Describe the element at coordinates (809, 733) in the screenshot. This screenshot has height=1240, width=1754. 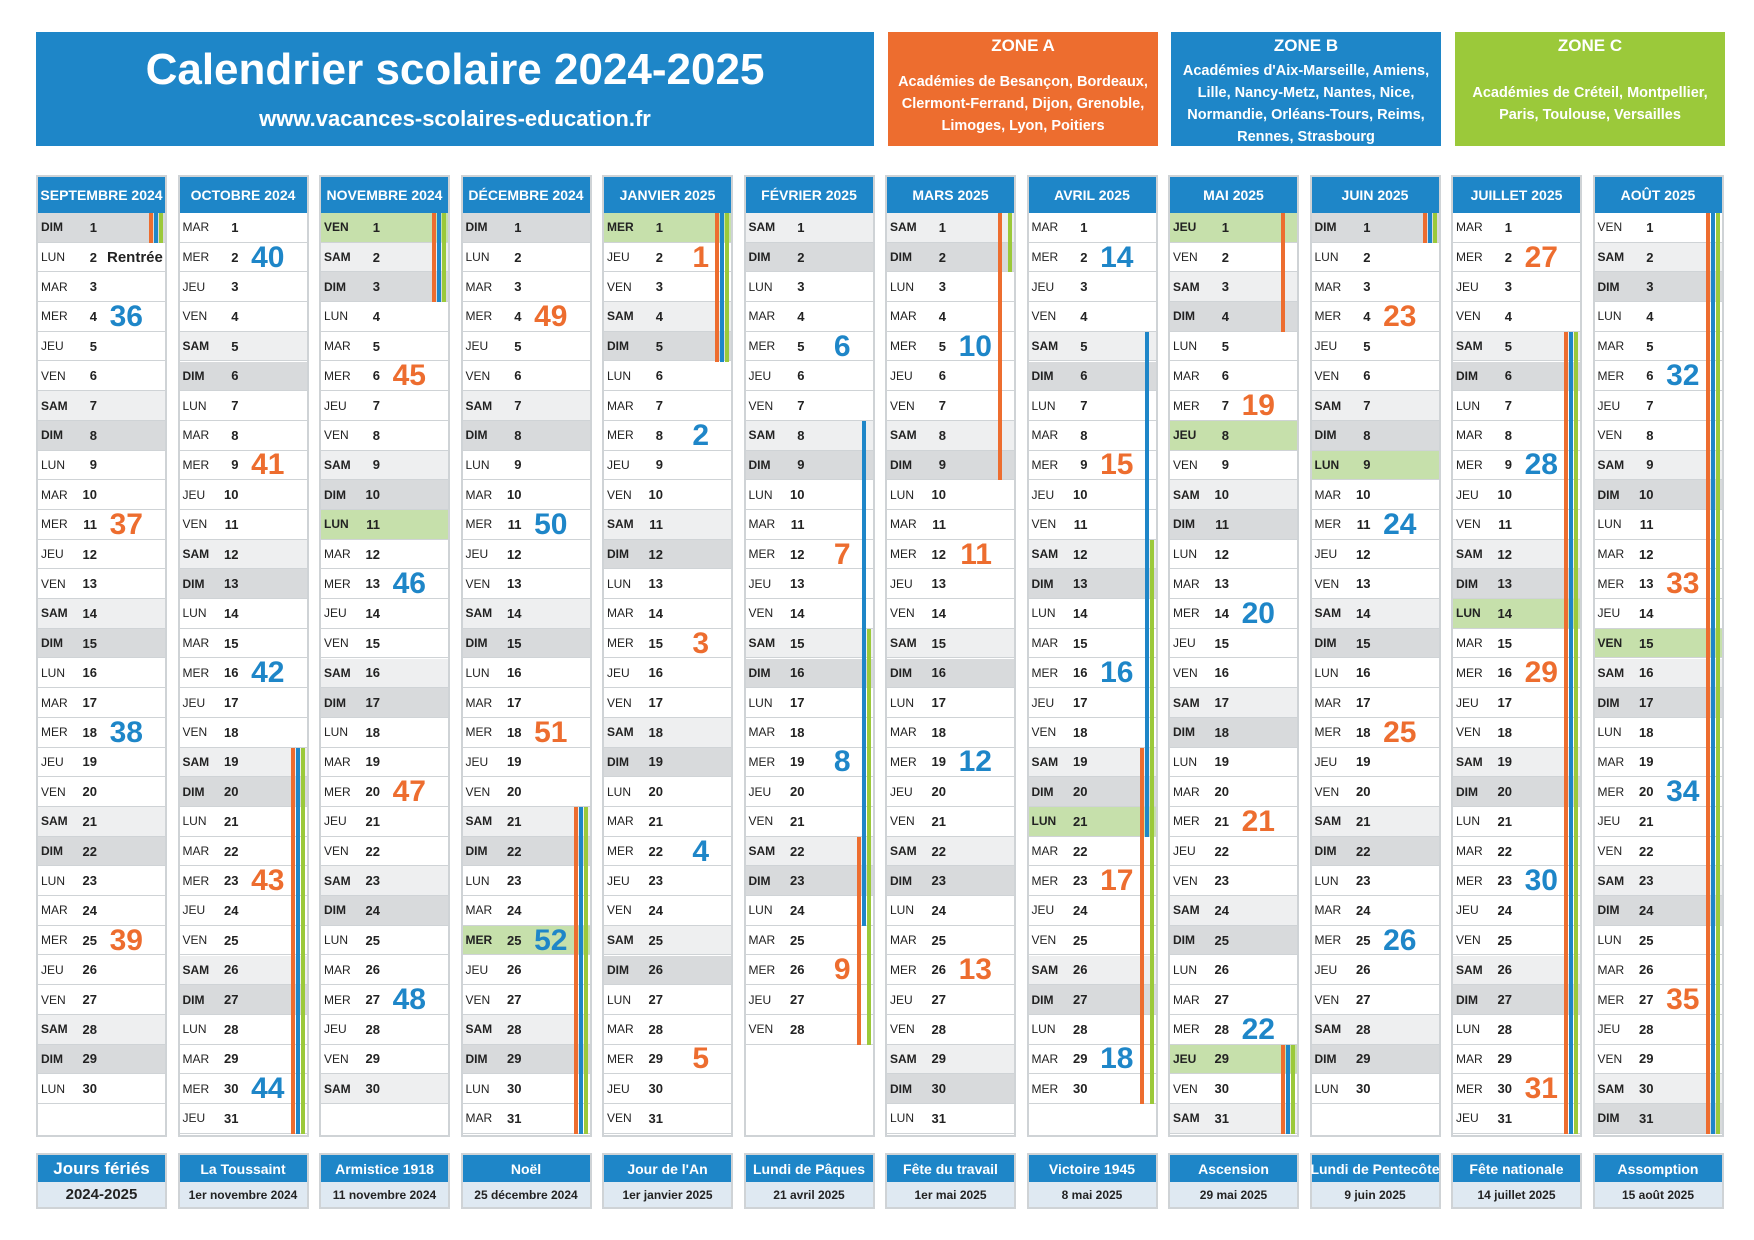
I see `day-row: MAR 18` at that location.